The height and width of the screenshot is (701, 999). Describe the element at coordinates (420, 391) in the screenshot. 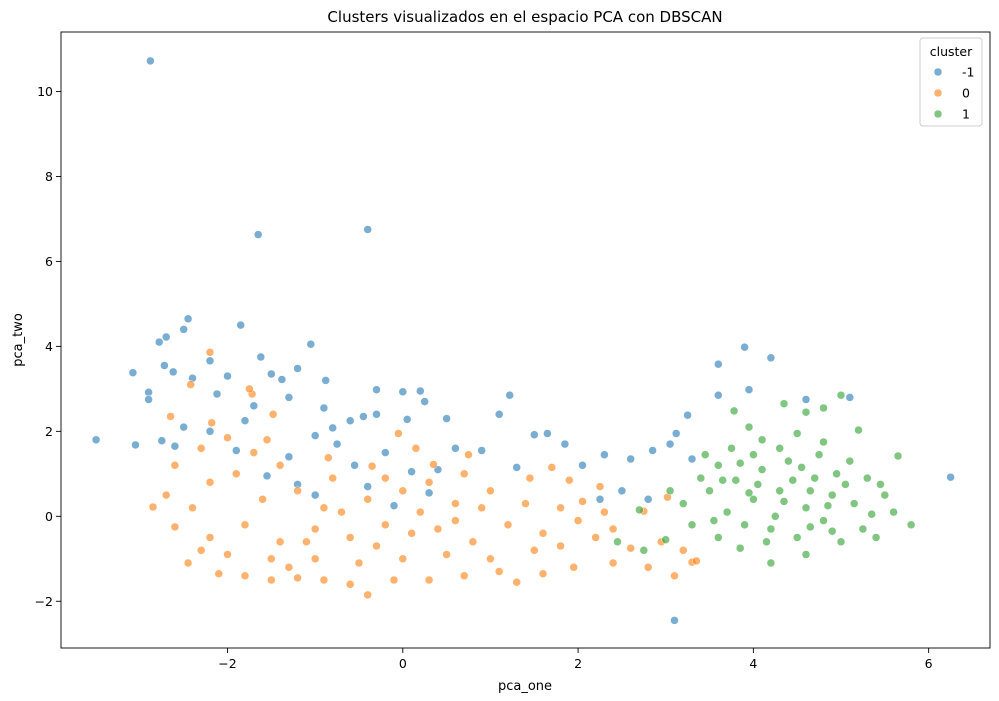

I see `point-cluster--1-20` at that location.